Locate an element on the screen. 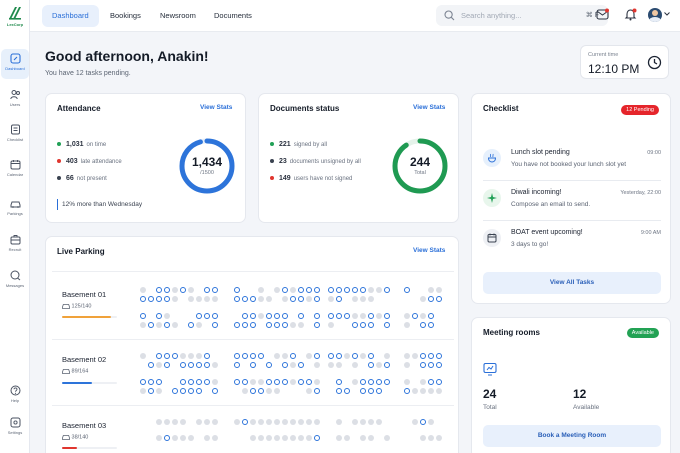 This screenshot has width=680, height=453. clock-icon is located at coordinates (654, 62).